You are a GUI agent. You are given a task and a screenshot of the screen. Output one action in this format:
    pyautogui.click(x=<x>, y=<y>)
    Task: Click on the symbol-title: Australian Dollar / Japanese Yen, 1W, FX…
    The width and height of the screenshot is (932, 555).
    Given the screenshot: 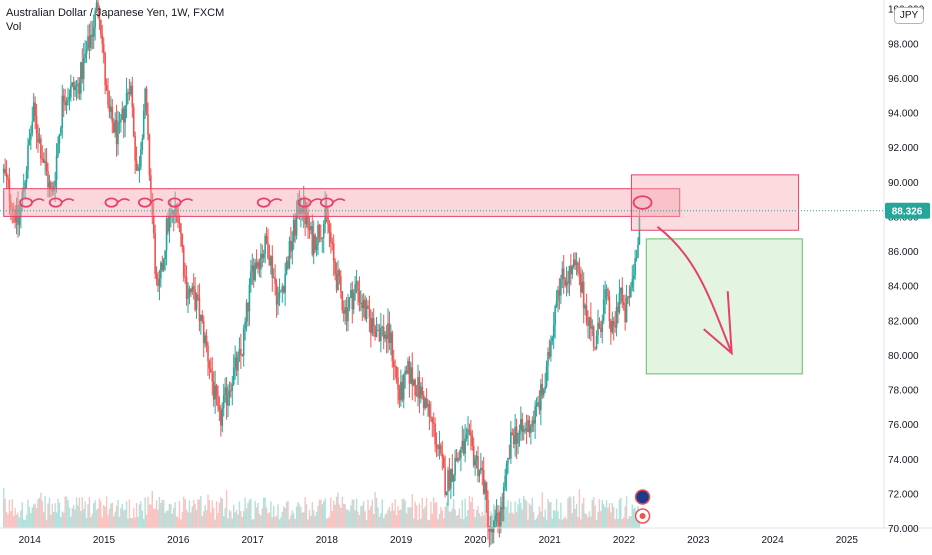 What is the action you would take?
    pyautogui.click(x=115, y=13)
    